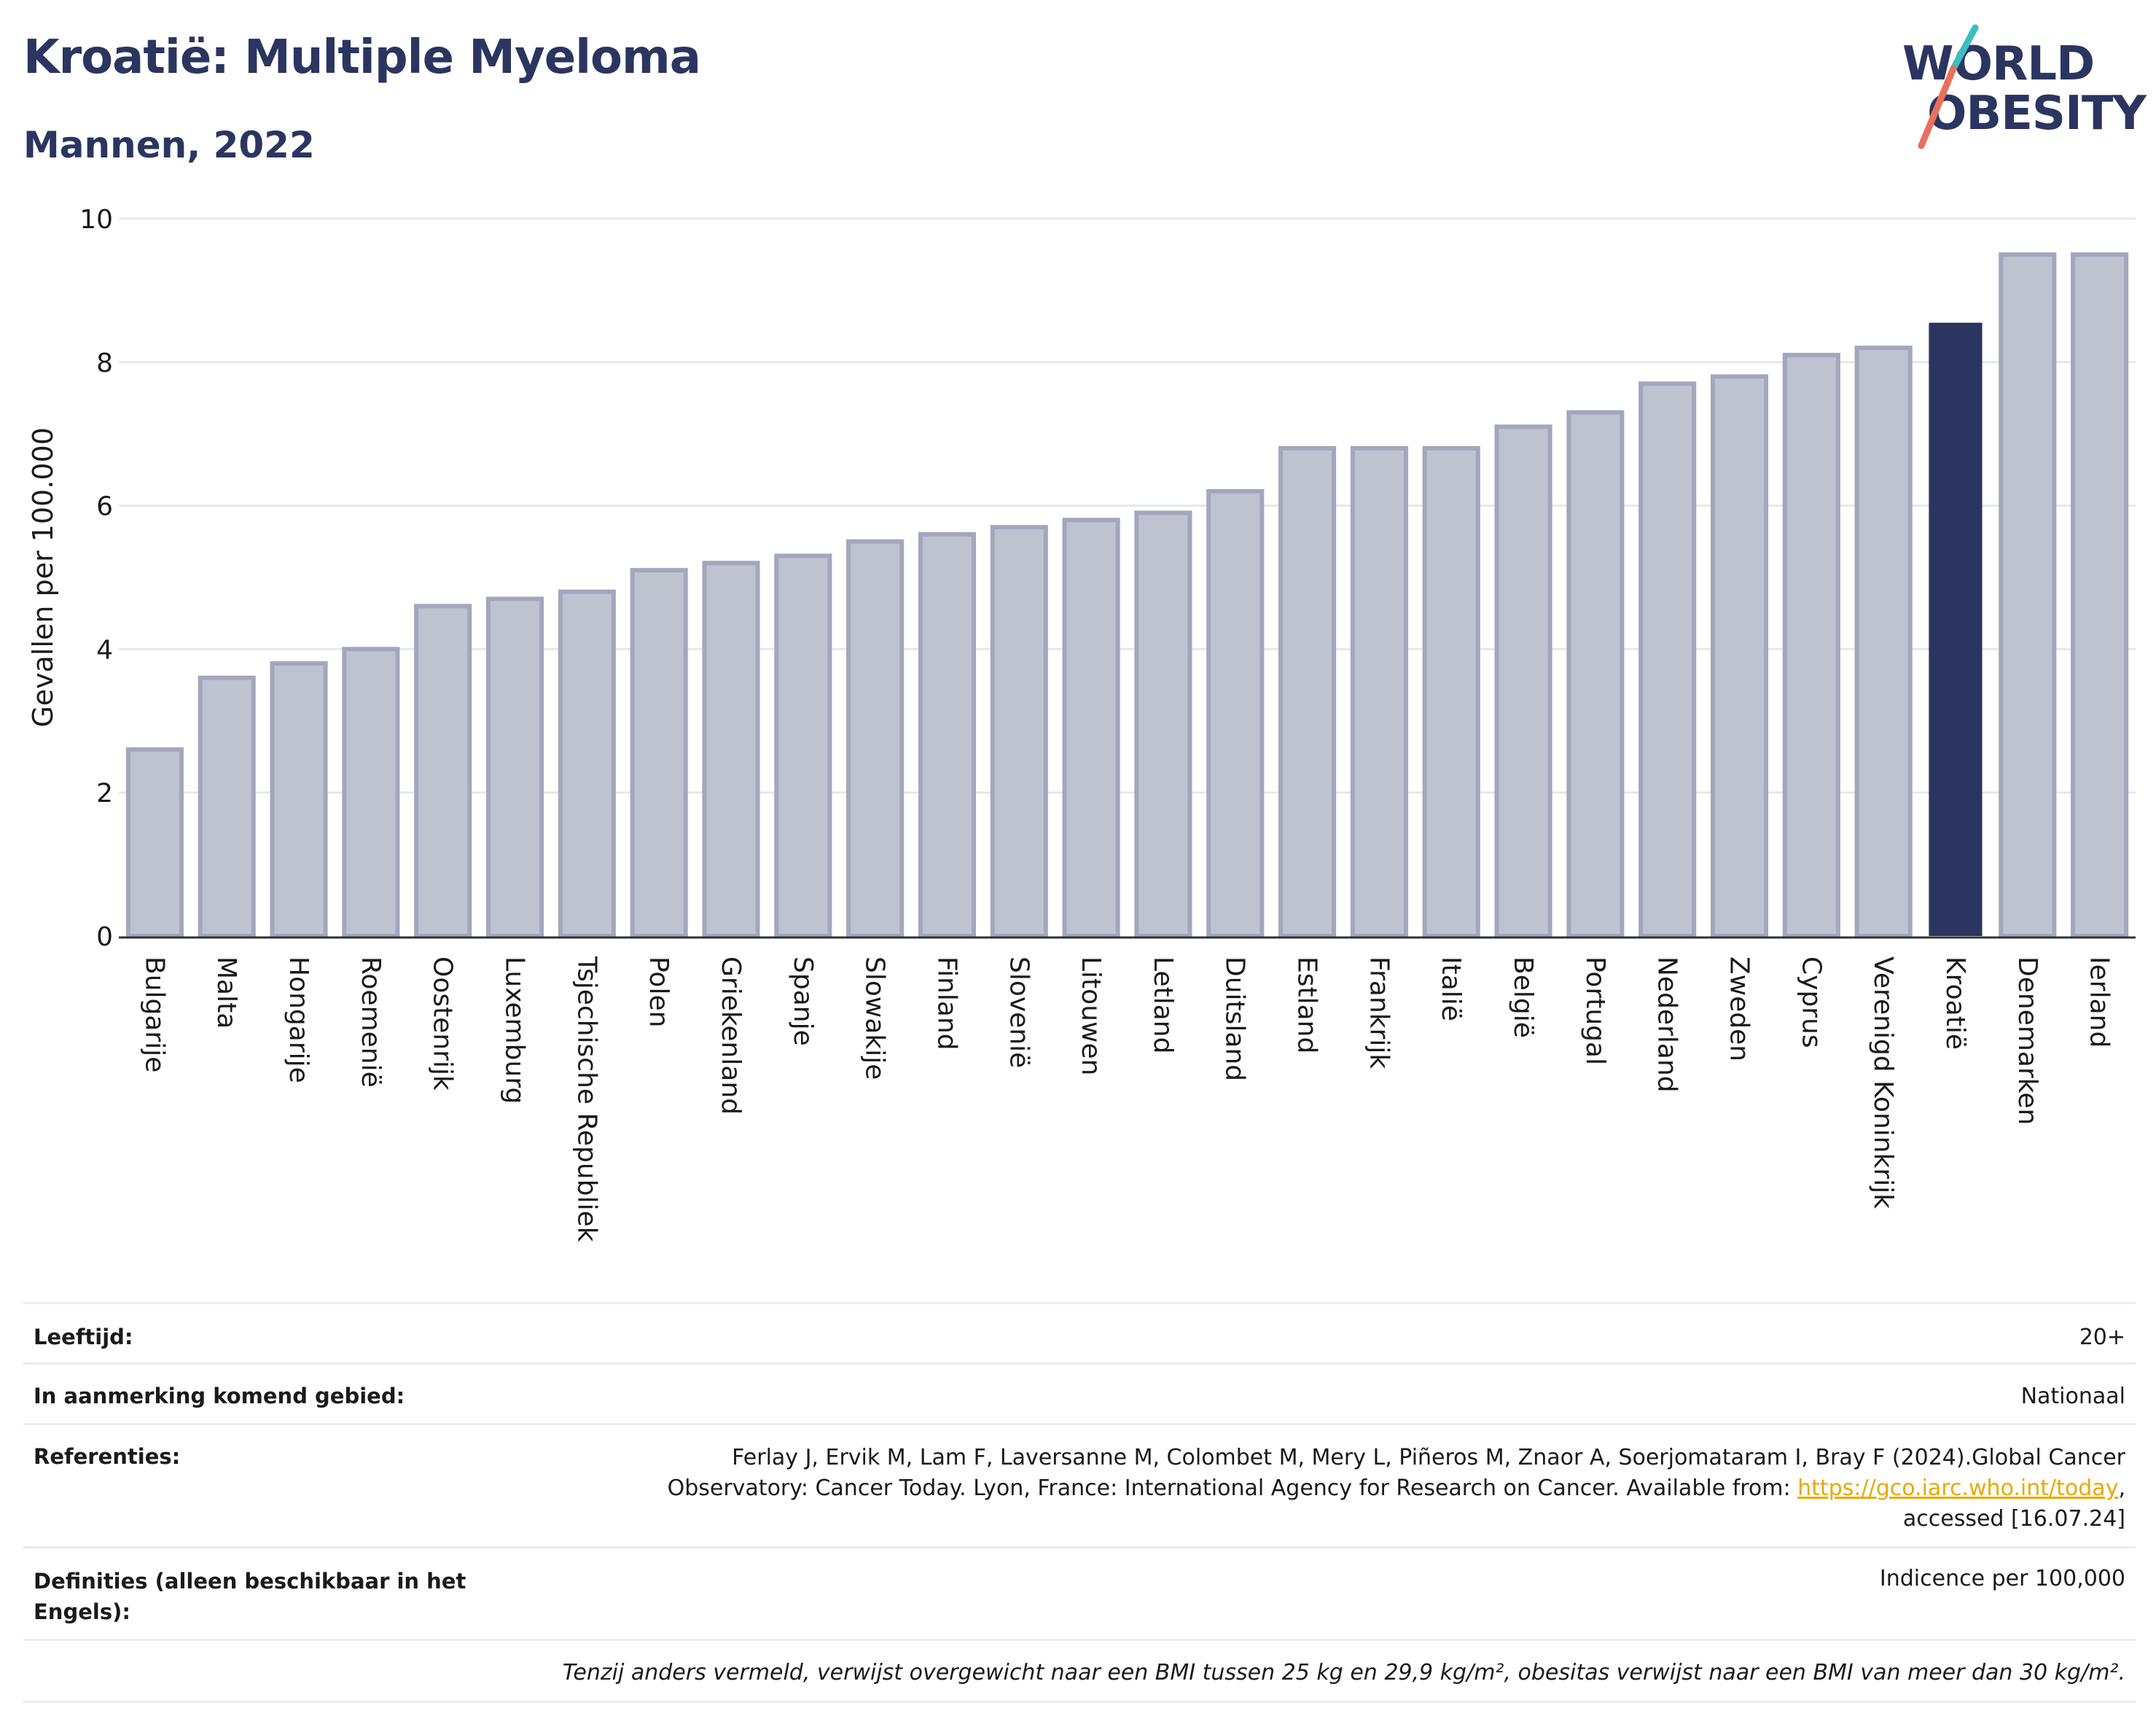 This screenshot has width=2156, height=1735. I want to click on y-tick-label: 4, so click(104, 650).